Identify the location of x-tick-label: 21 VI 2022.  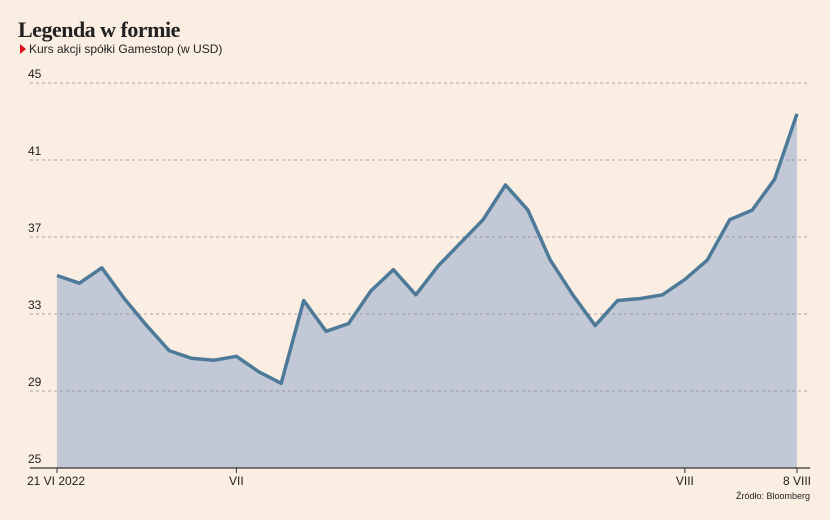
(56, 481).